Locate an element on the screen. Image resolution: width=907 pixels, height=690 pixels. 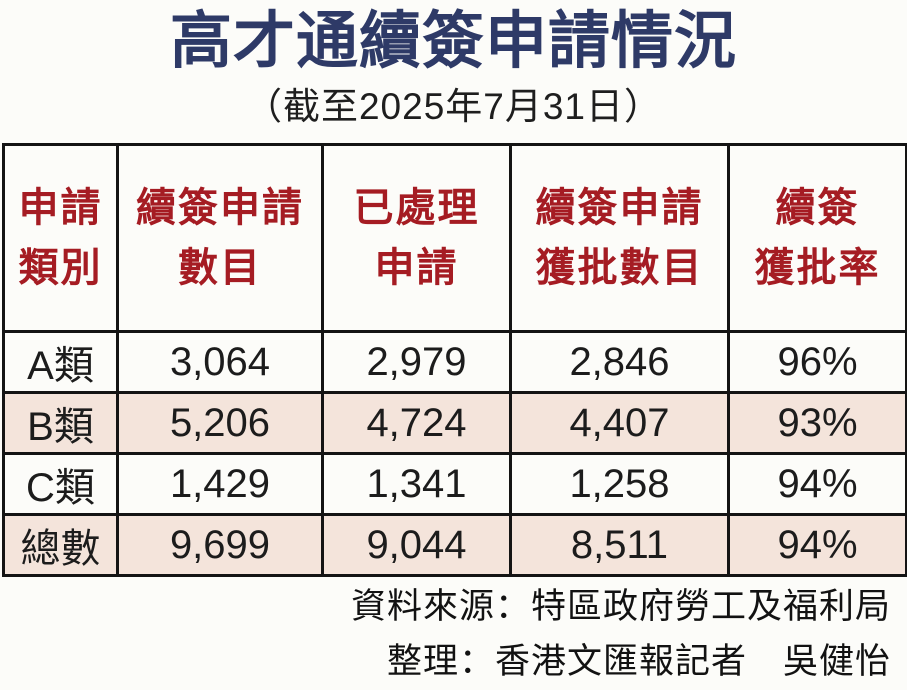
table-row-total: 總數 9,699 9,044 8,511 94% is located at coordinates (454, 545).